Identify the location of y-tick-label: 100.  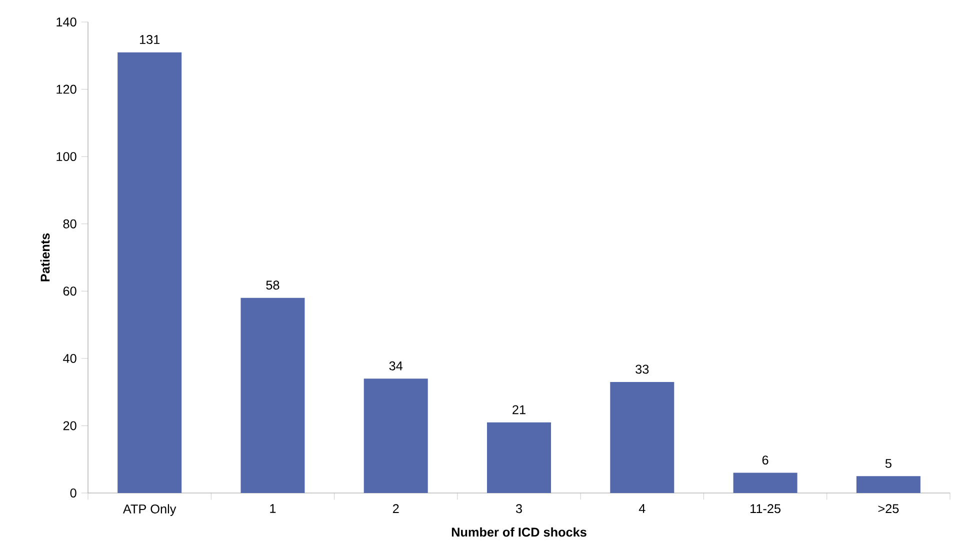
(66, 157).